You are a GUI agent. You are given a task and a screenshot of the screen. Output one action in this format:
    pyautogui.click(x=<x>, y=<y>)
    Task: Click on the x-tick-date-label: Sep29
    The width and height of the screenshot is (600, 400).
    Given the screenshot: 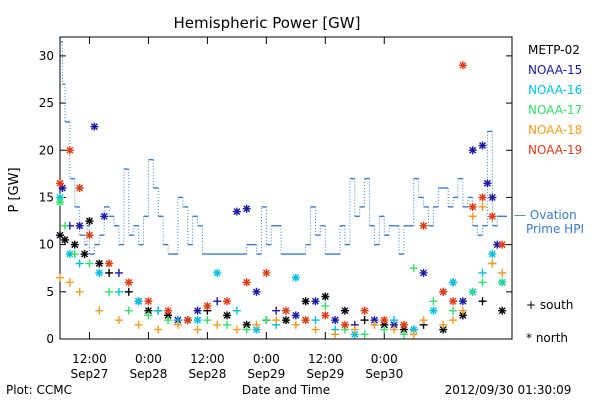 What is the action you would take?
    pyautogui.click(x=266, y=374)
    